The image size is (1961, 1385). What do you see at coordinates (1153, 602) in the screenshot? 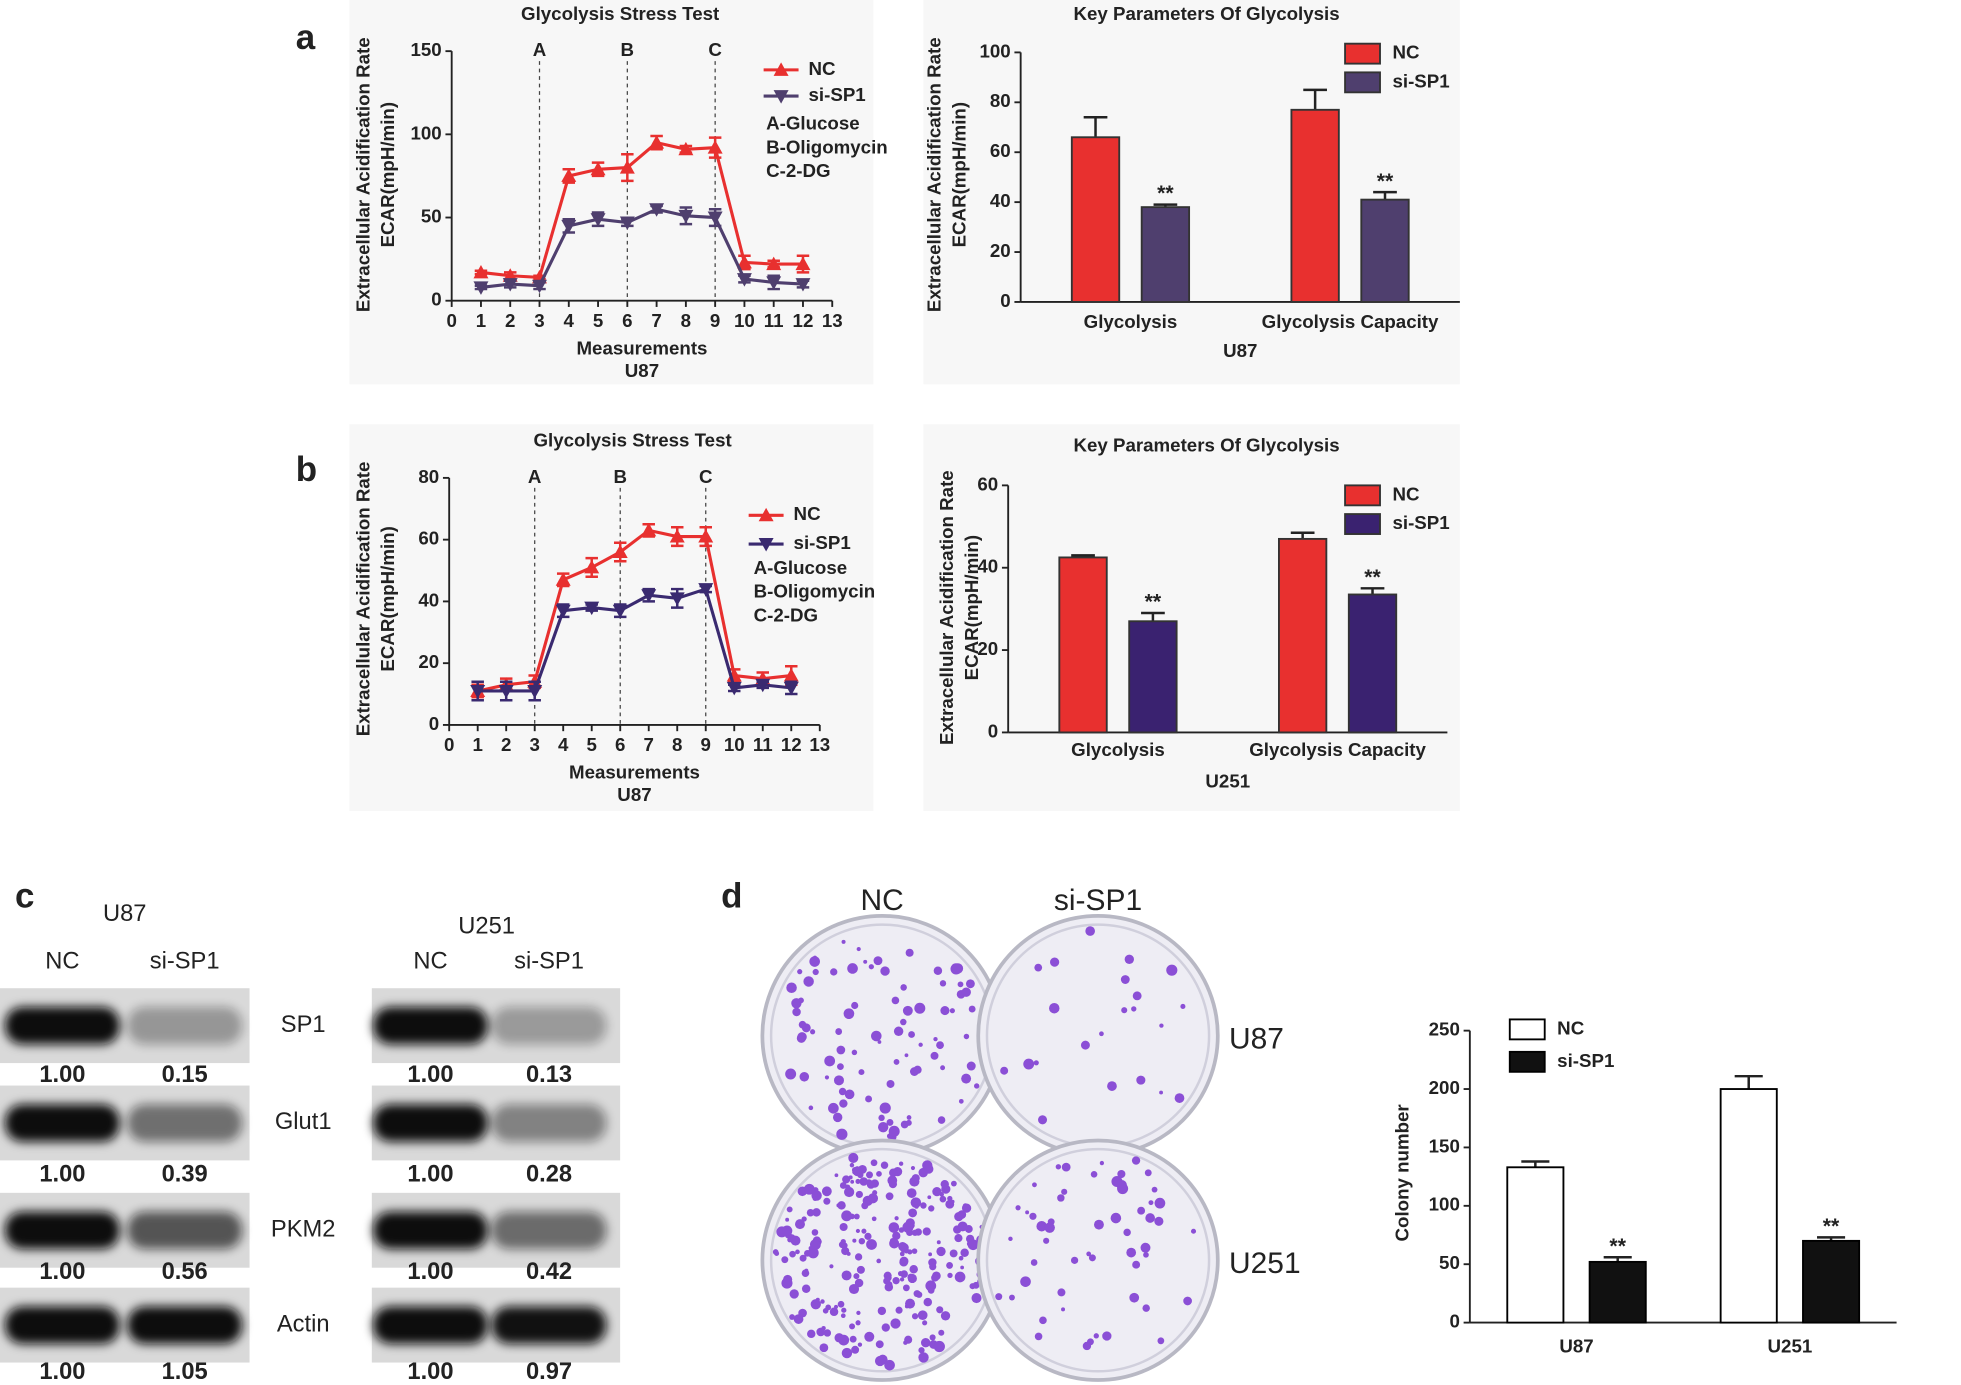
I see `significance-label: **` at bounding box center [1153, 602].